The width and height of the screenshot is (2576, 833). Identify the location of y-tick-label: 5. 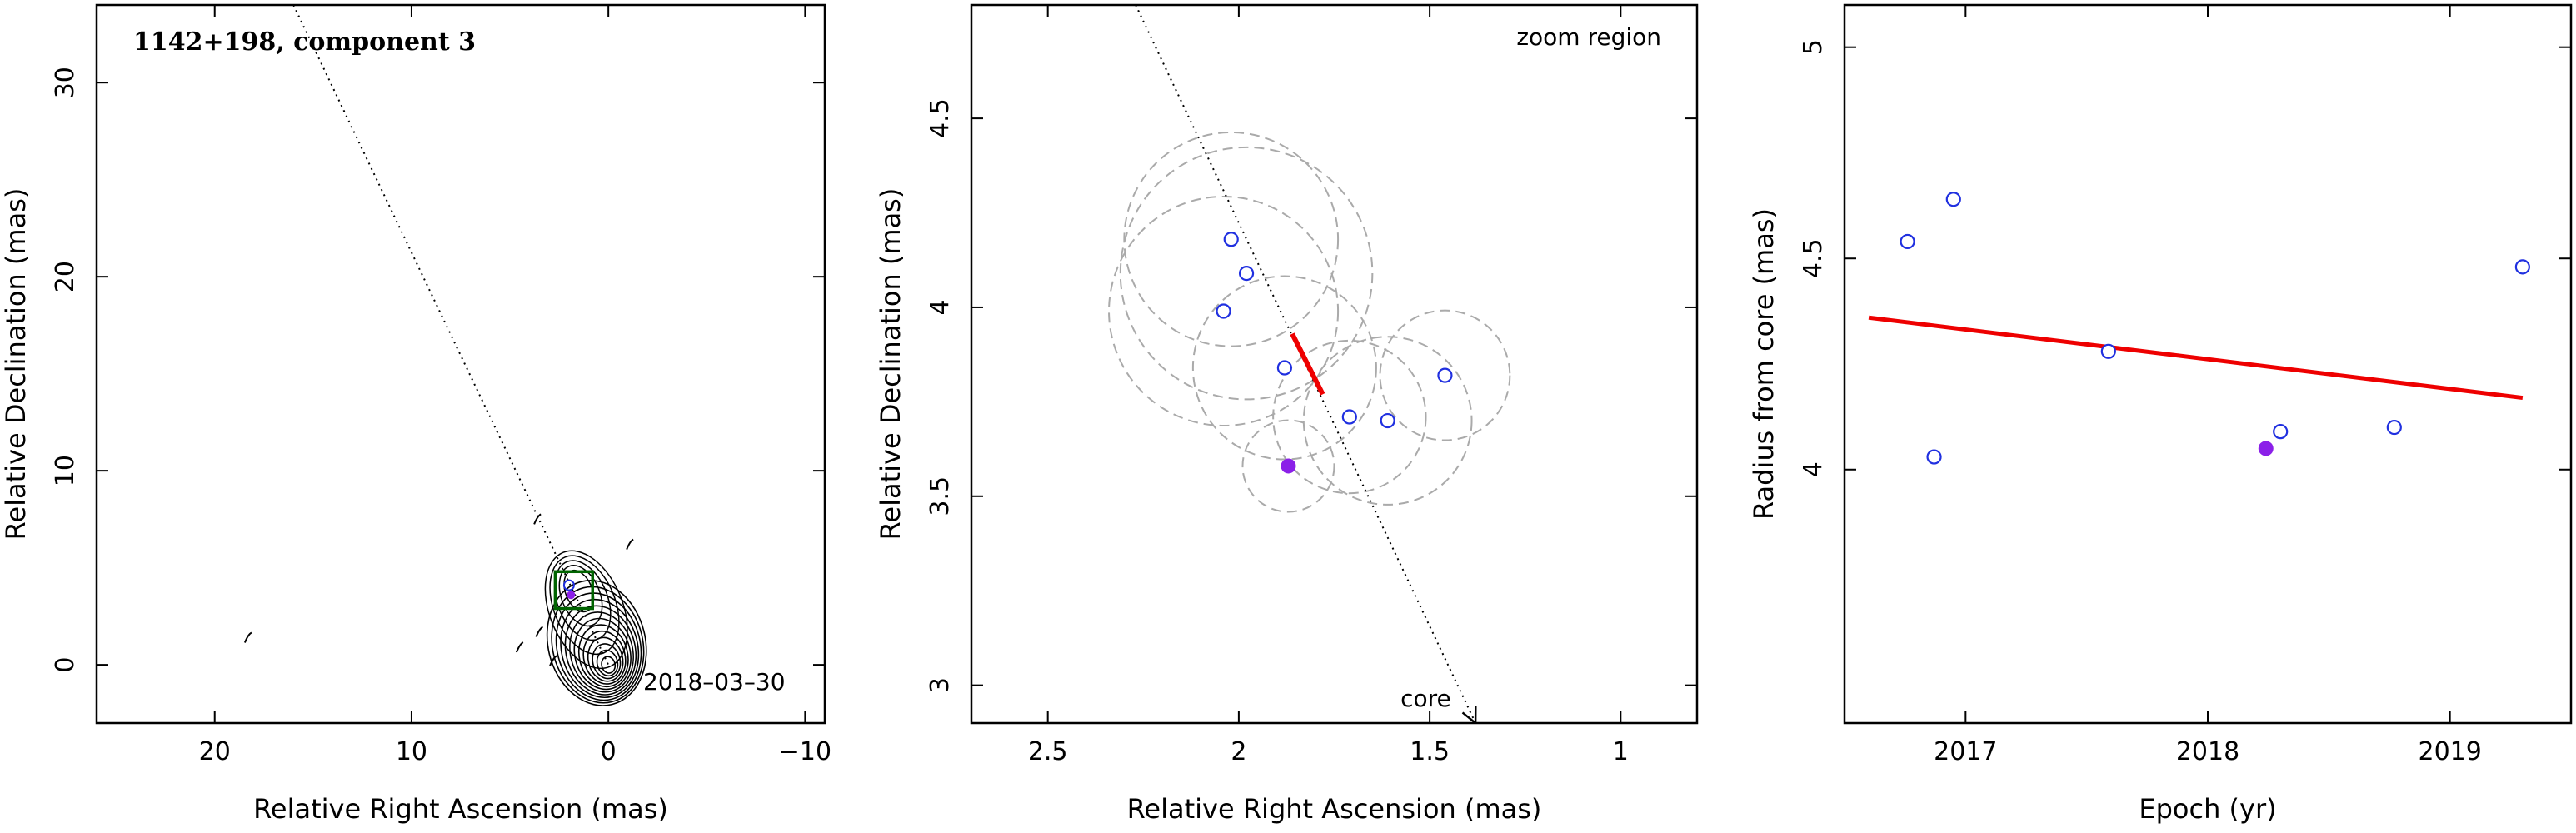
(1813, 47).